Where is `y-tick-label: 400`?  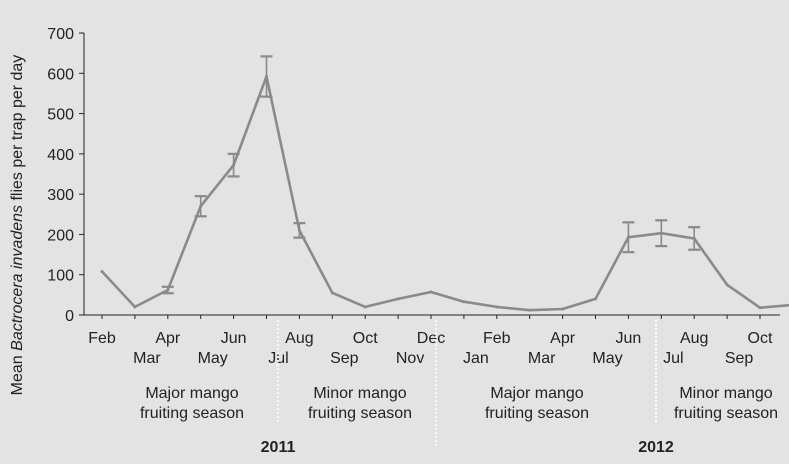 y-tick-label: 400 is located at coordinates (60, 155).